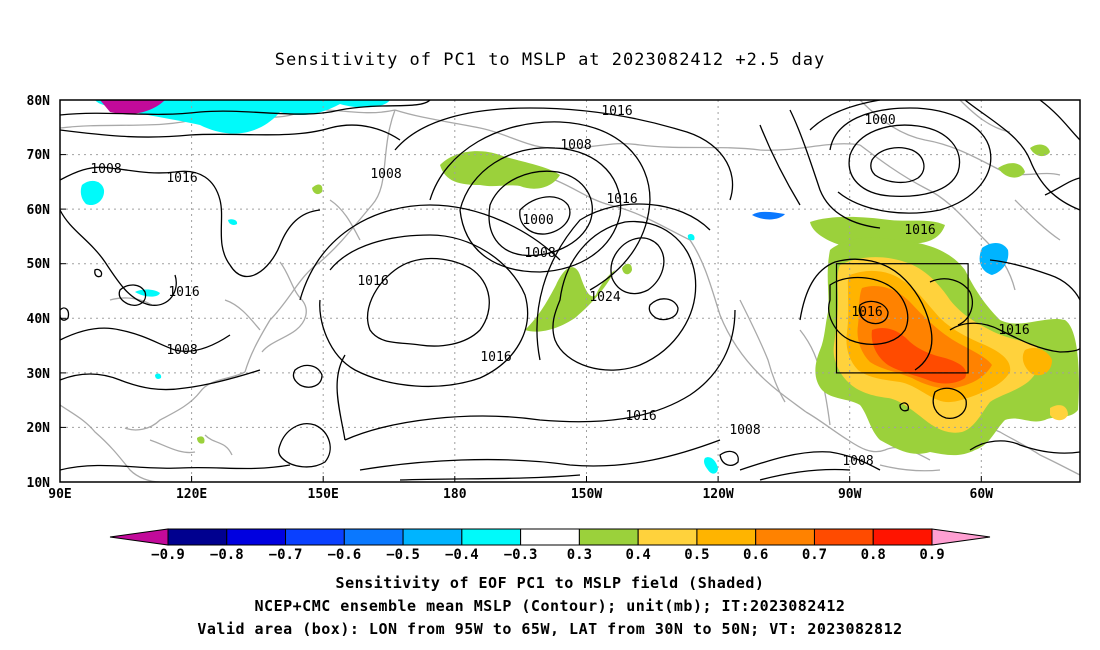  What do you see at coordinates (638, 555) in the screenshot?
I see `colorbar-label: 0.4` at bounding box center [638, 555].